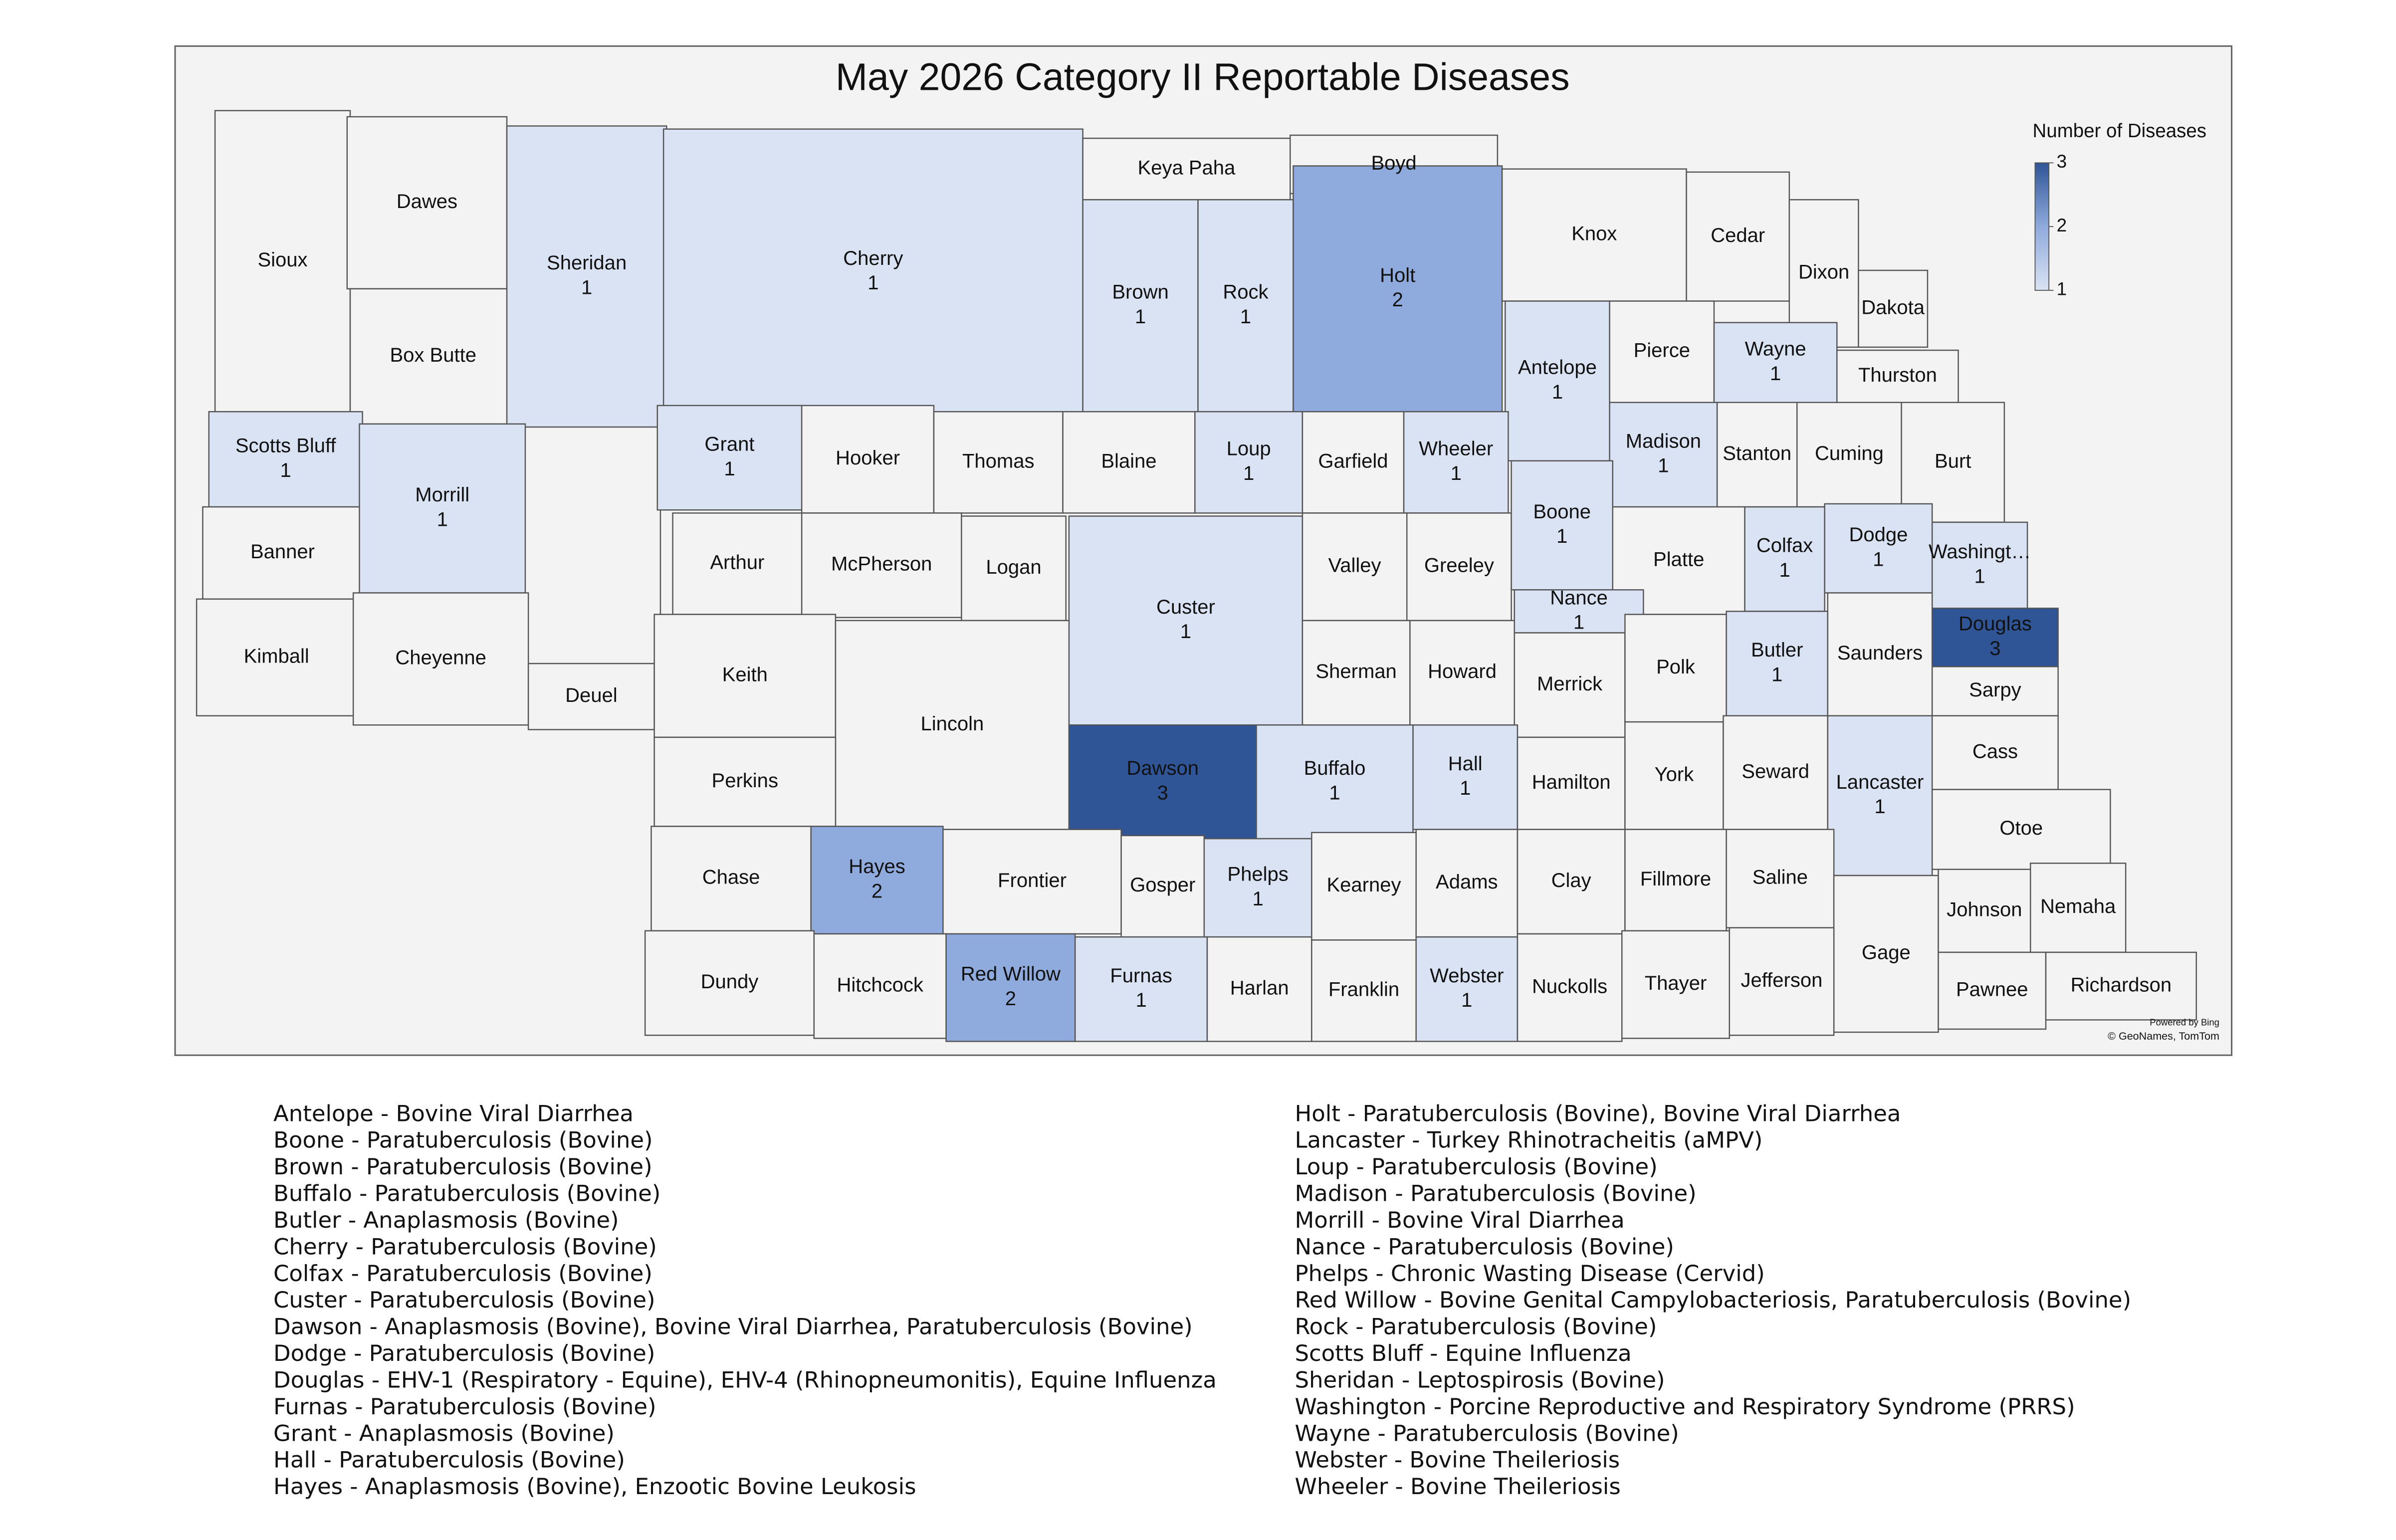 This screenshot has width=2396, height=1540. I want to click on disease-entry: Morrill - Bovine Viral Diarrhea, so click(1459, 1220).